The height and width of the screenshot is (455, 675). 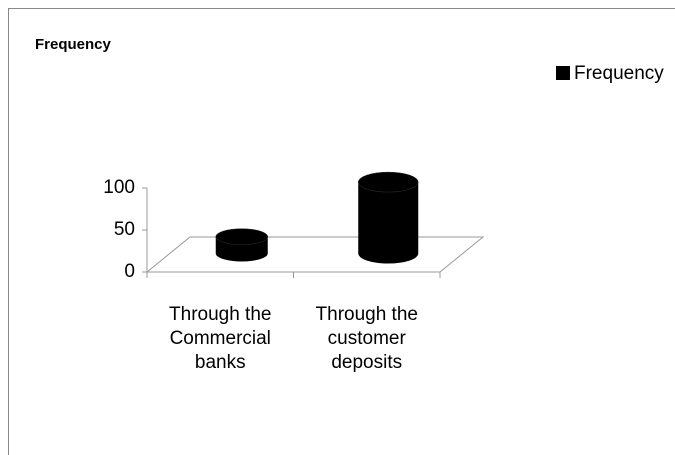 What do you see at coordinates (124, 229) in the screenshot?
I see `y-tick-label: 50` at bounding box center [124, 229].